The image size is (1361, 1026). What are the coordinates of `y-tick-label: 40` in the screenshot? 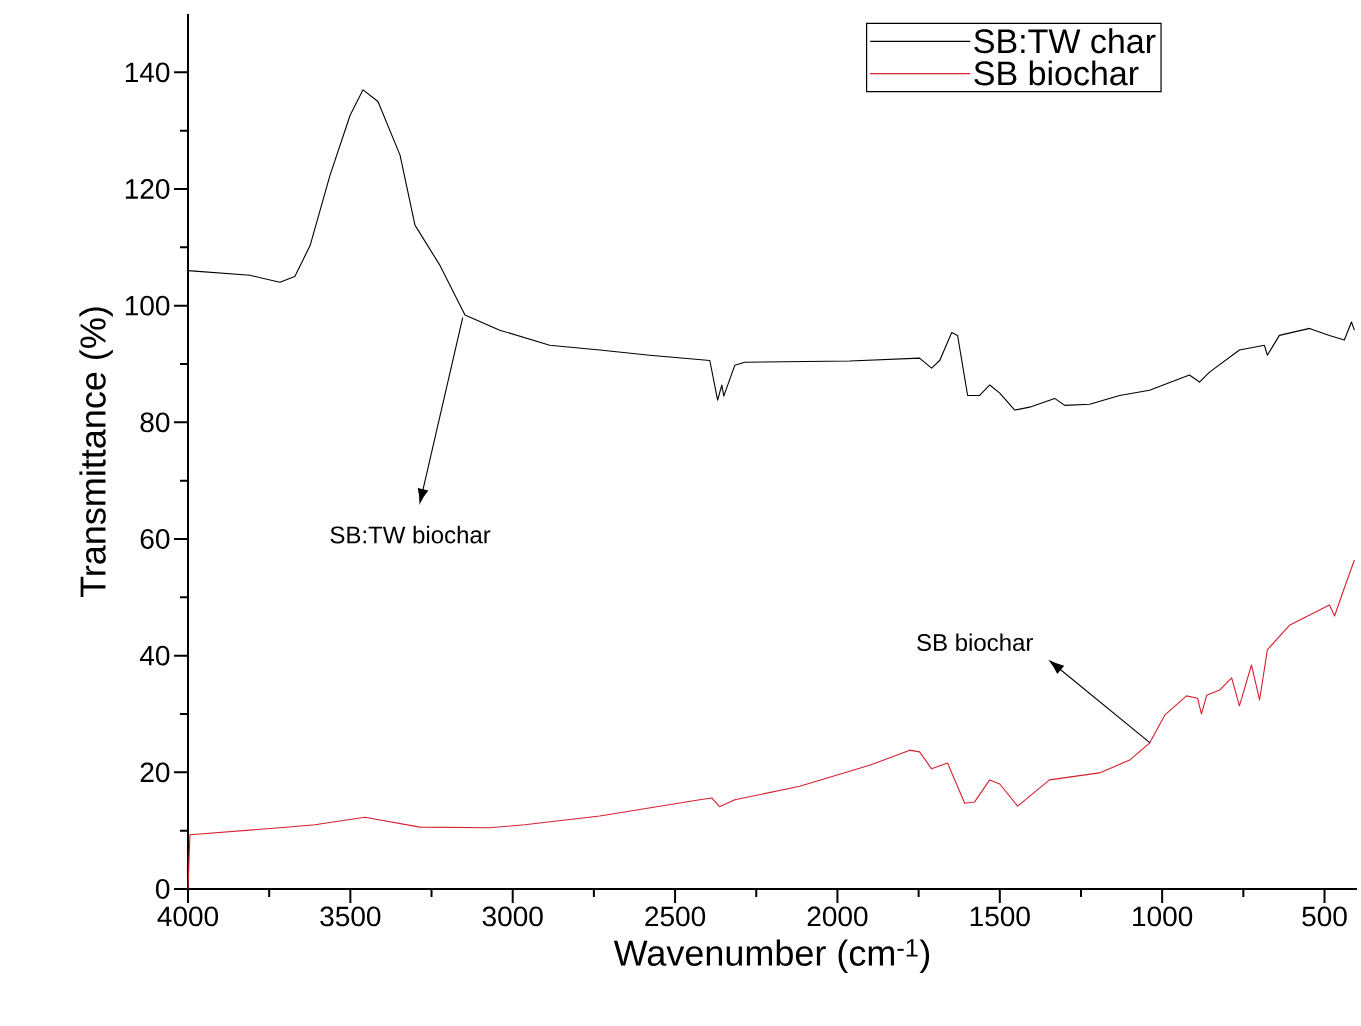 It's located at (154, 655).